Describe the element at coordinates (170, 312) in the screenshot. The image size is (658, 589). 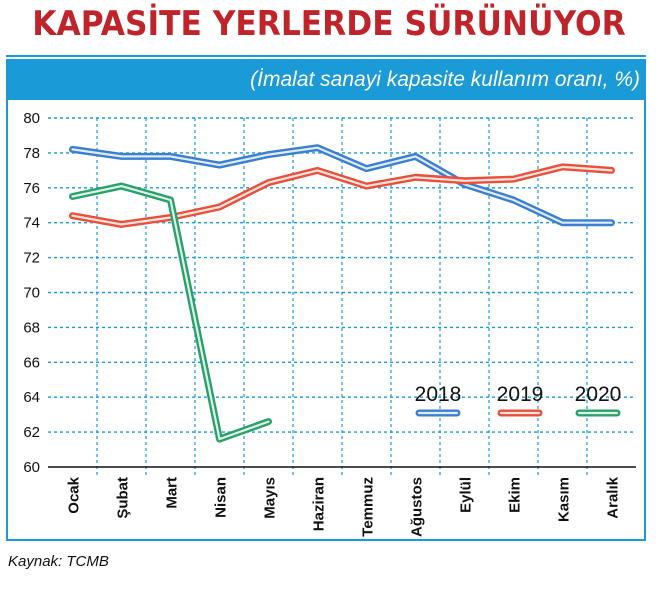
I see `series-line-2020` at that location.